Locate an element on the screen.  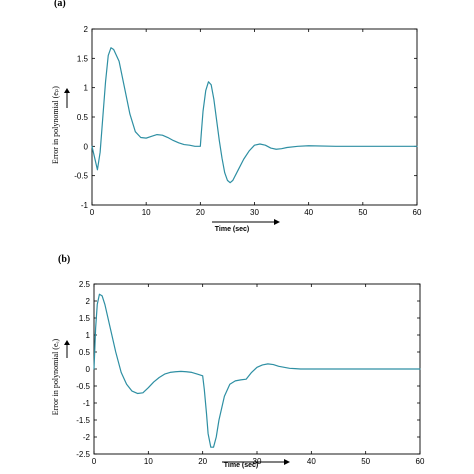
y-axis-arrow-a is located at coordinates (67, 98).